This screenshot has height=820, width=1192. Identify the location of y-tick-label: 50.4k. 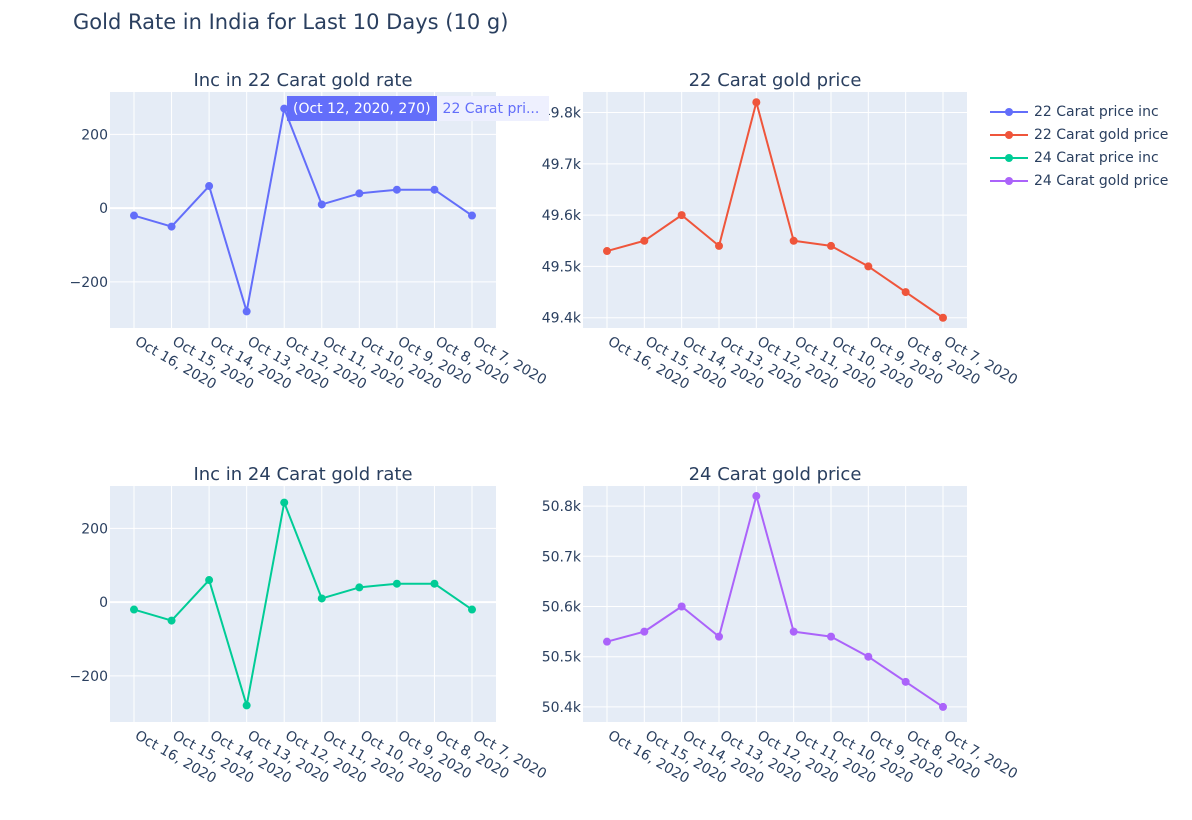
(562, 708).